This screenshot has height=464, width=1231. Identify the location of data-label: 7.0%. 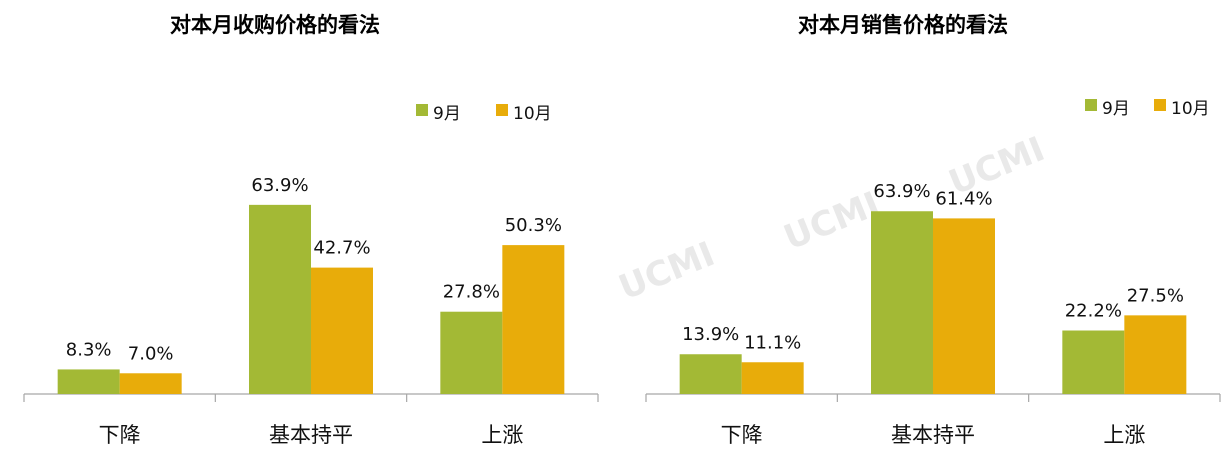
(151, 353).